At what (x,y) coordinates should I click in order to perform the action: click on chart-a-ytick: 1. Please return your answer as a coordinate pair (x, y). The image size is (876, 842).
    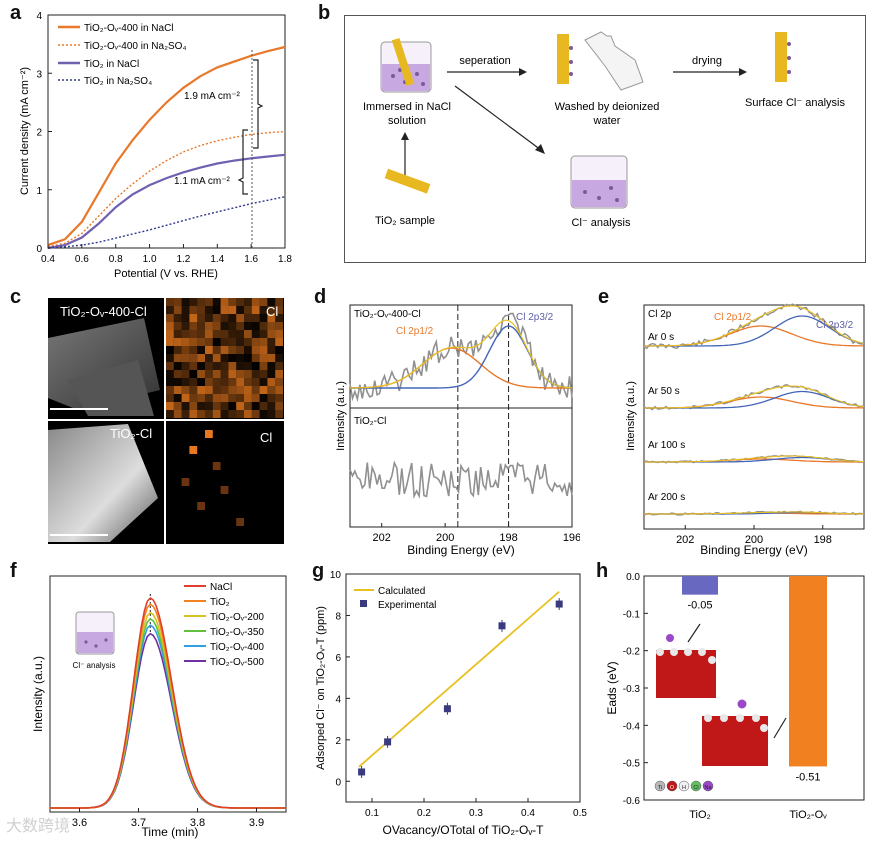
    Looking at the image, I should click on (39, 191).